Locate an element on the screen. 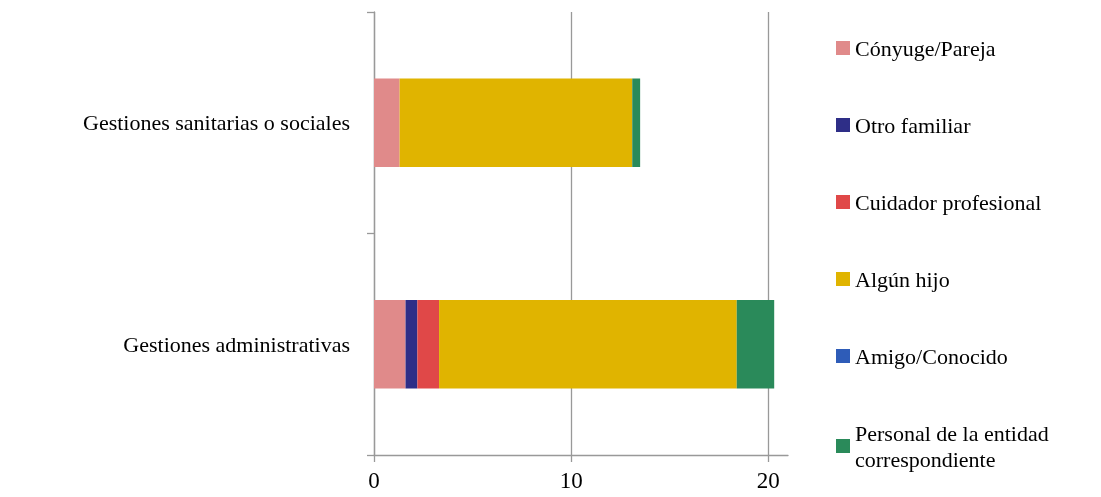 The image size is (1101, 497). legend-label: Algún hijo is located at coordinates (902, 279).